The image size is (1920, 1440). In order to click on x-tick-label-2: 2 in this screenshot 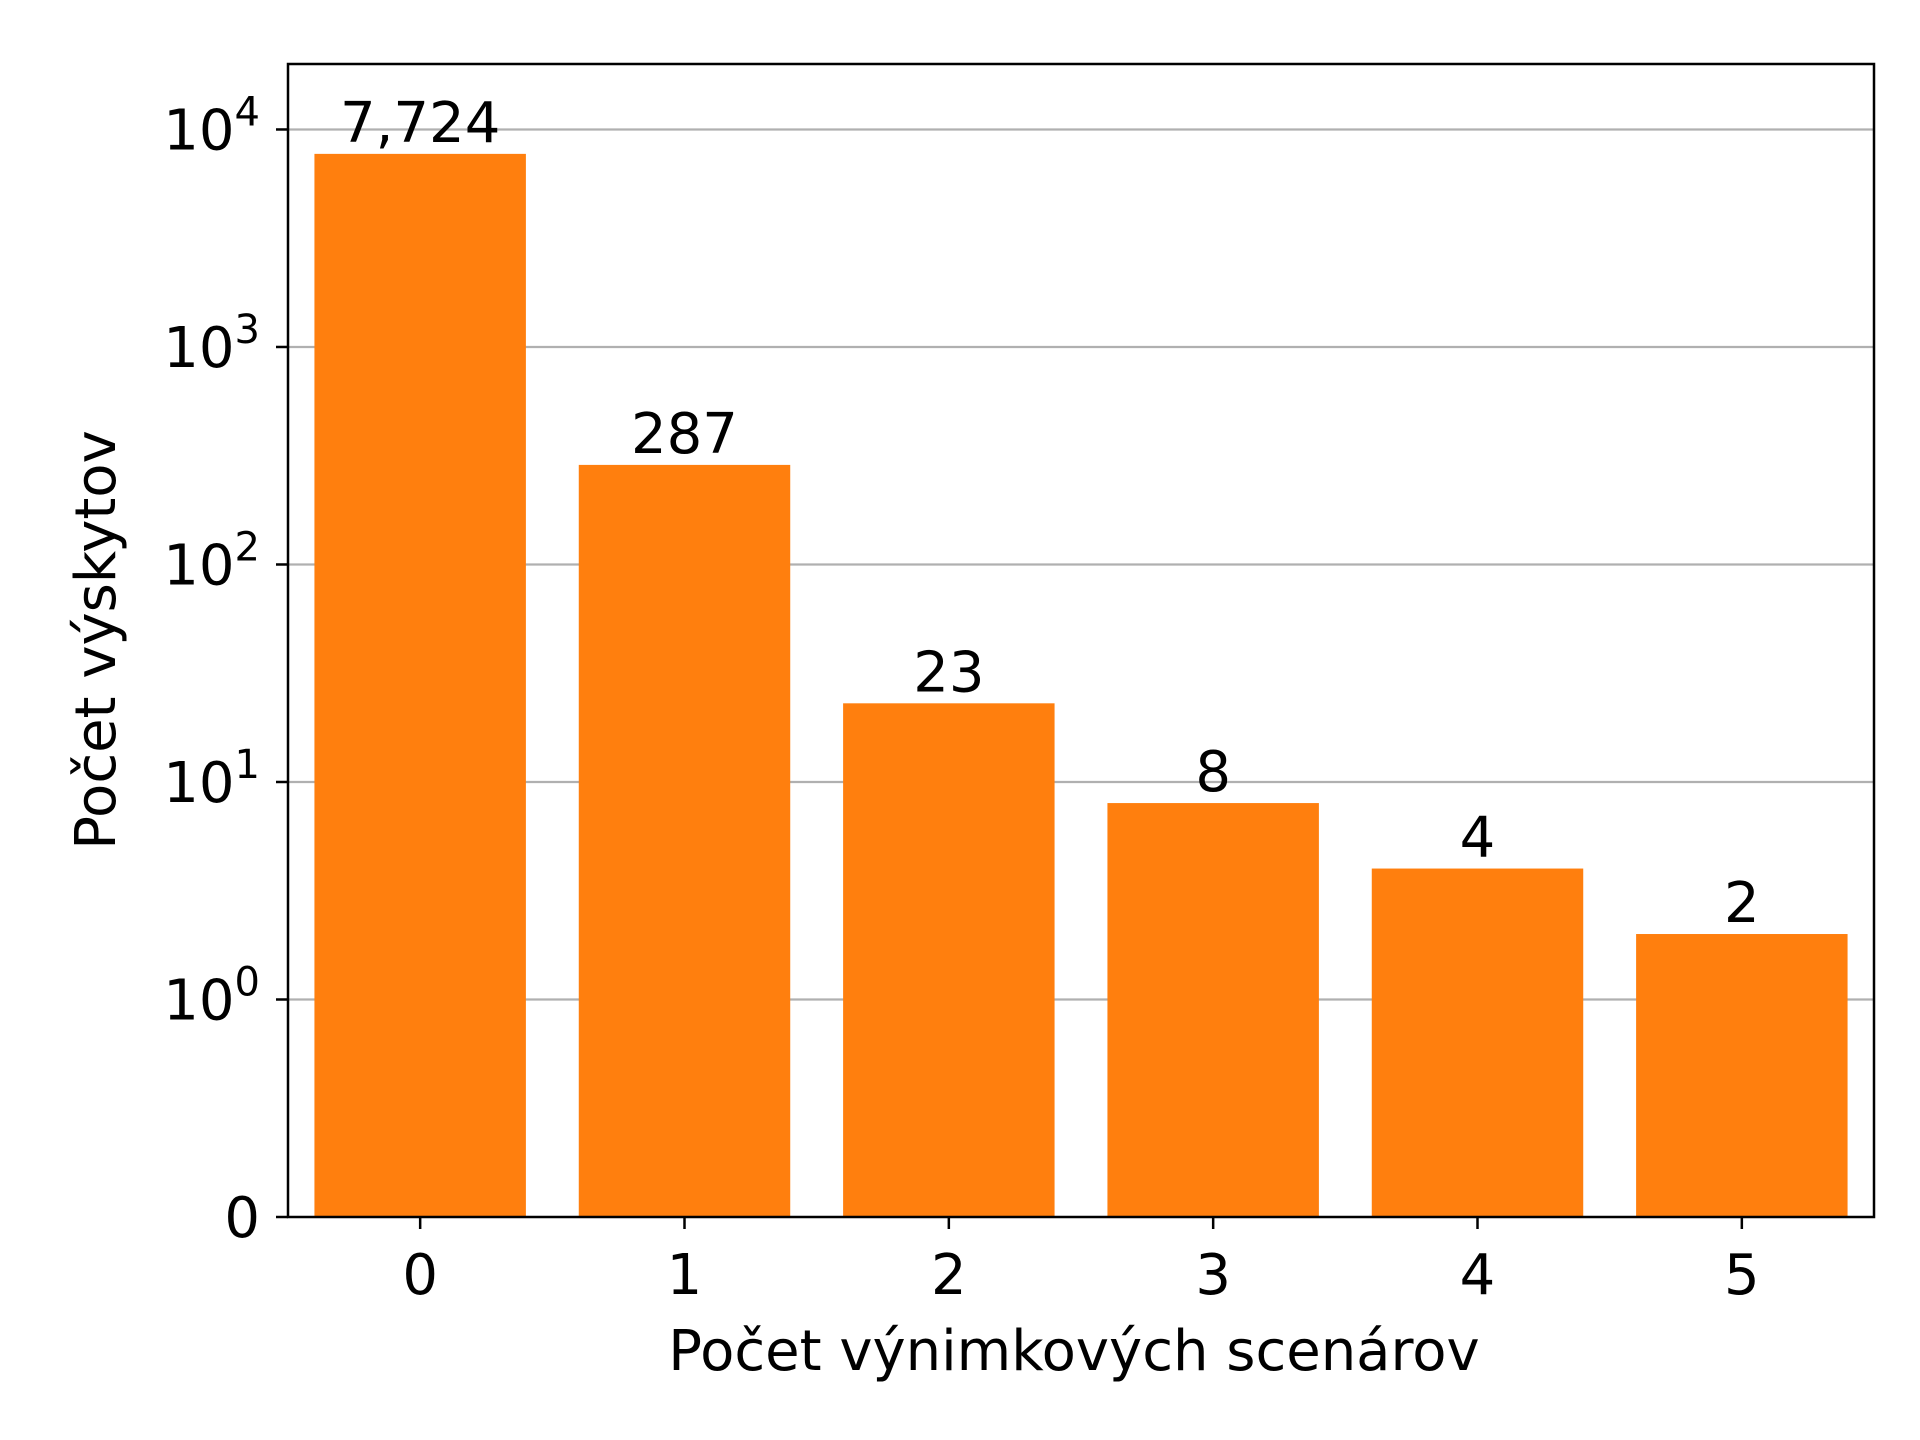, I will do `click(949, 1275)`.